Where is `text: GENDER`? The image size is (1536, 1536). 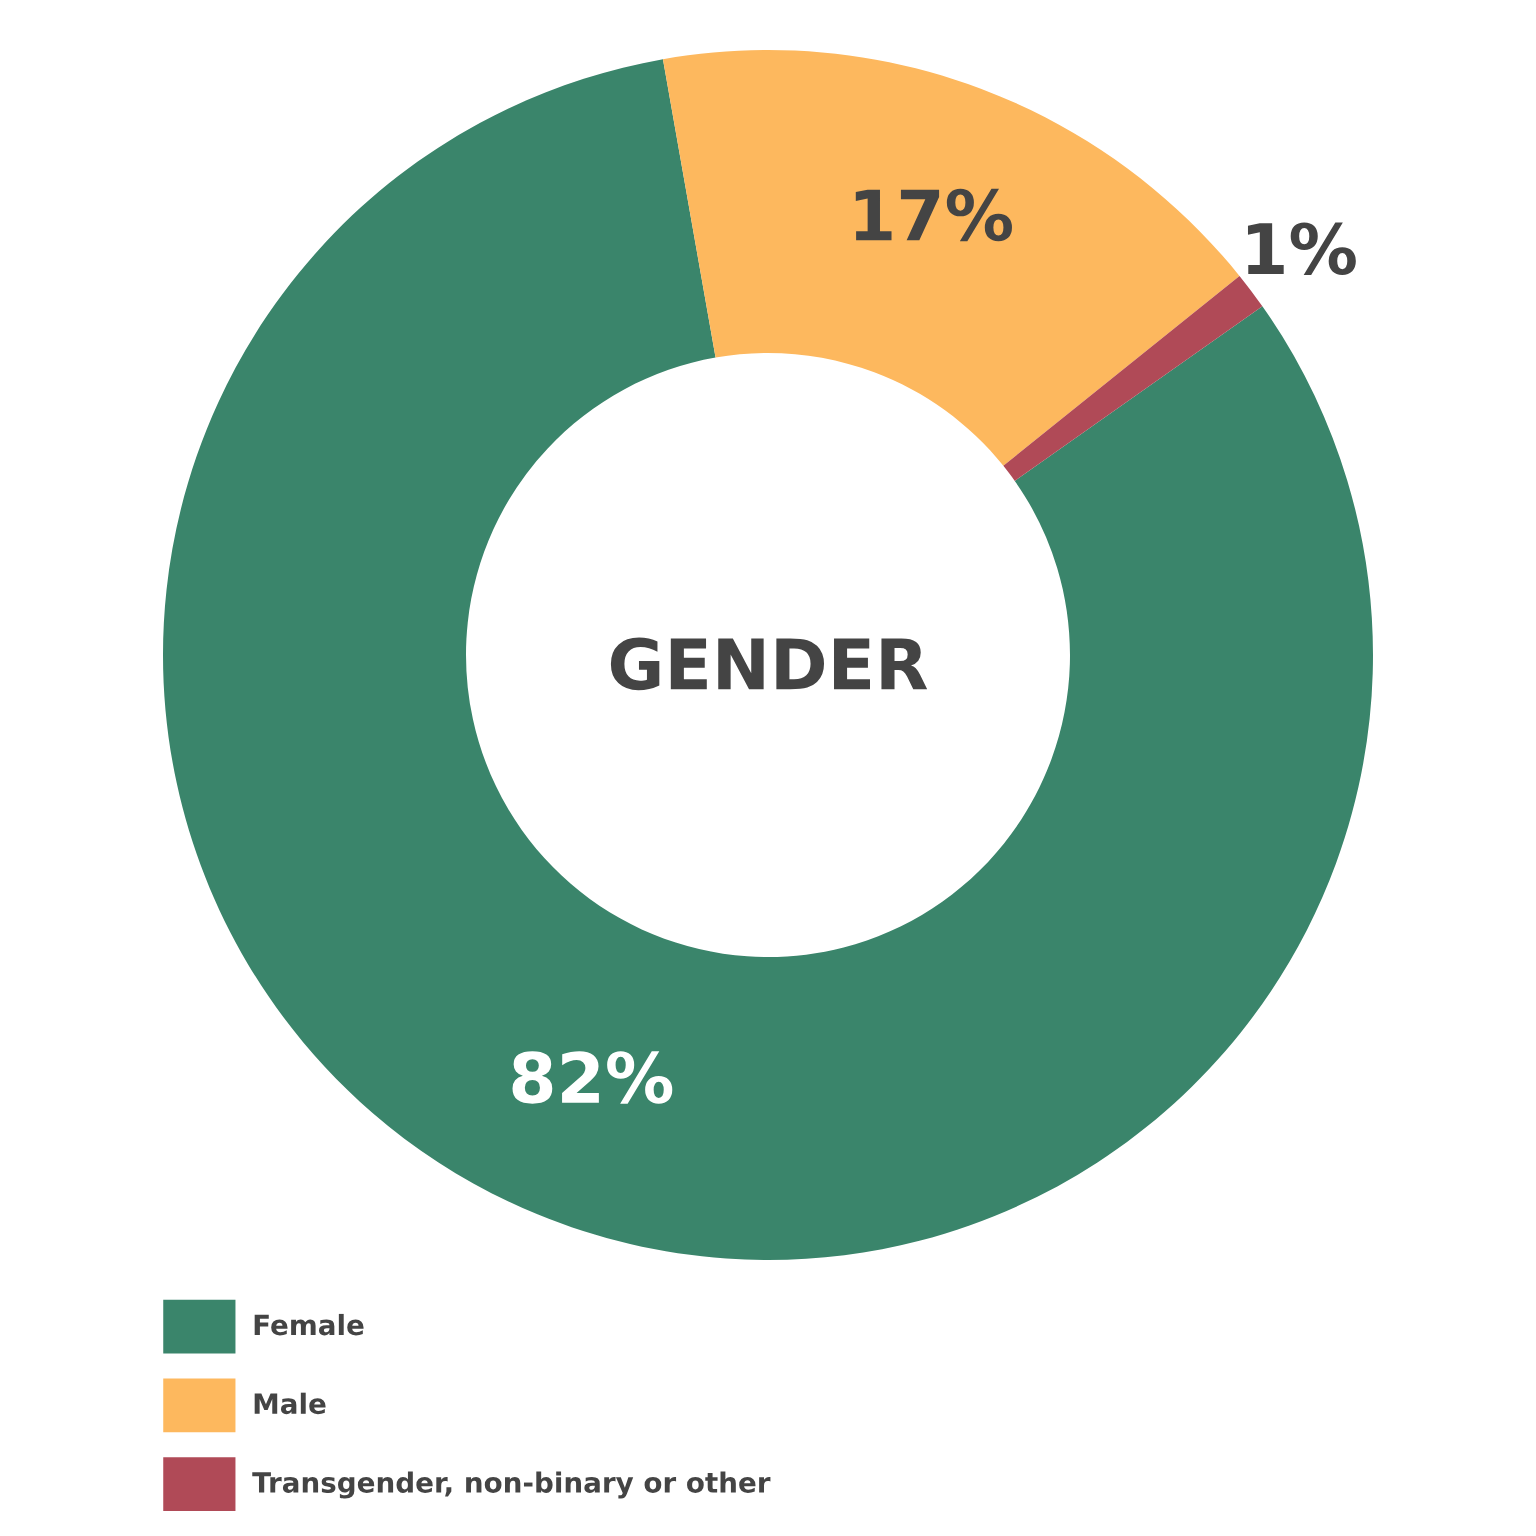 text: GENDER is located at coordinates (769, 664).